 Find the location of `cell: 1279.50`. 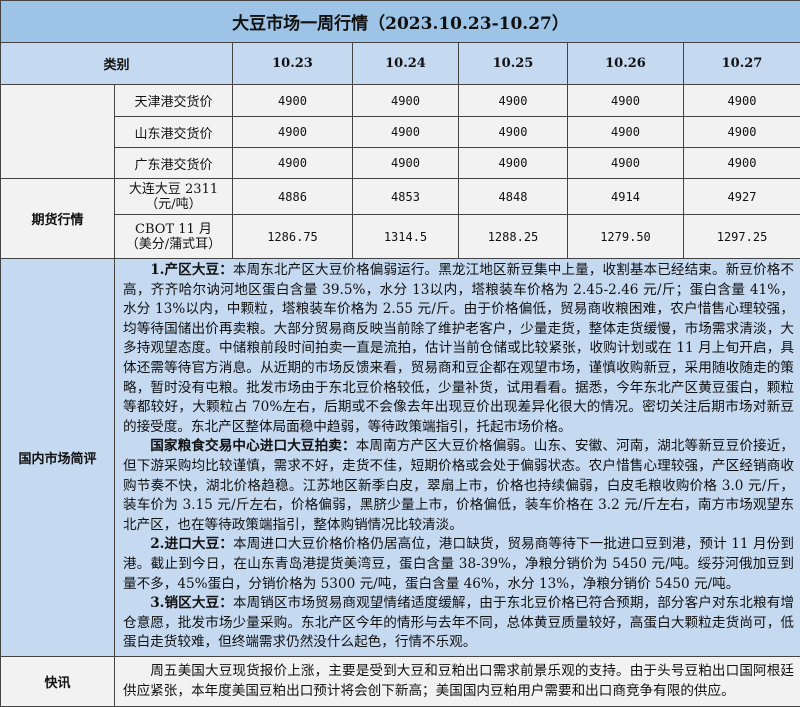

cell: 1279.50 is located at coordinates (626, 237).